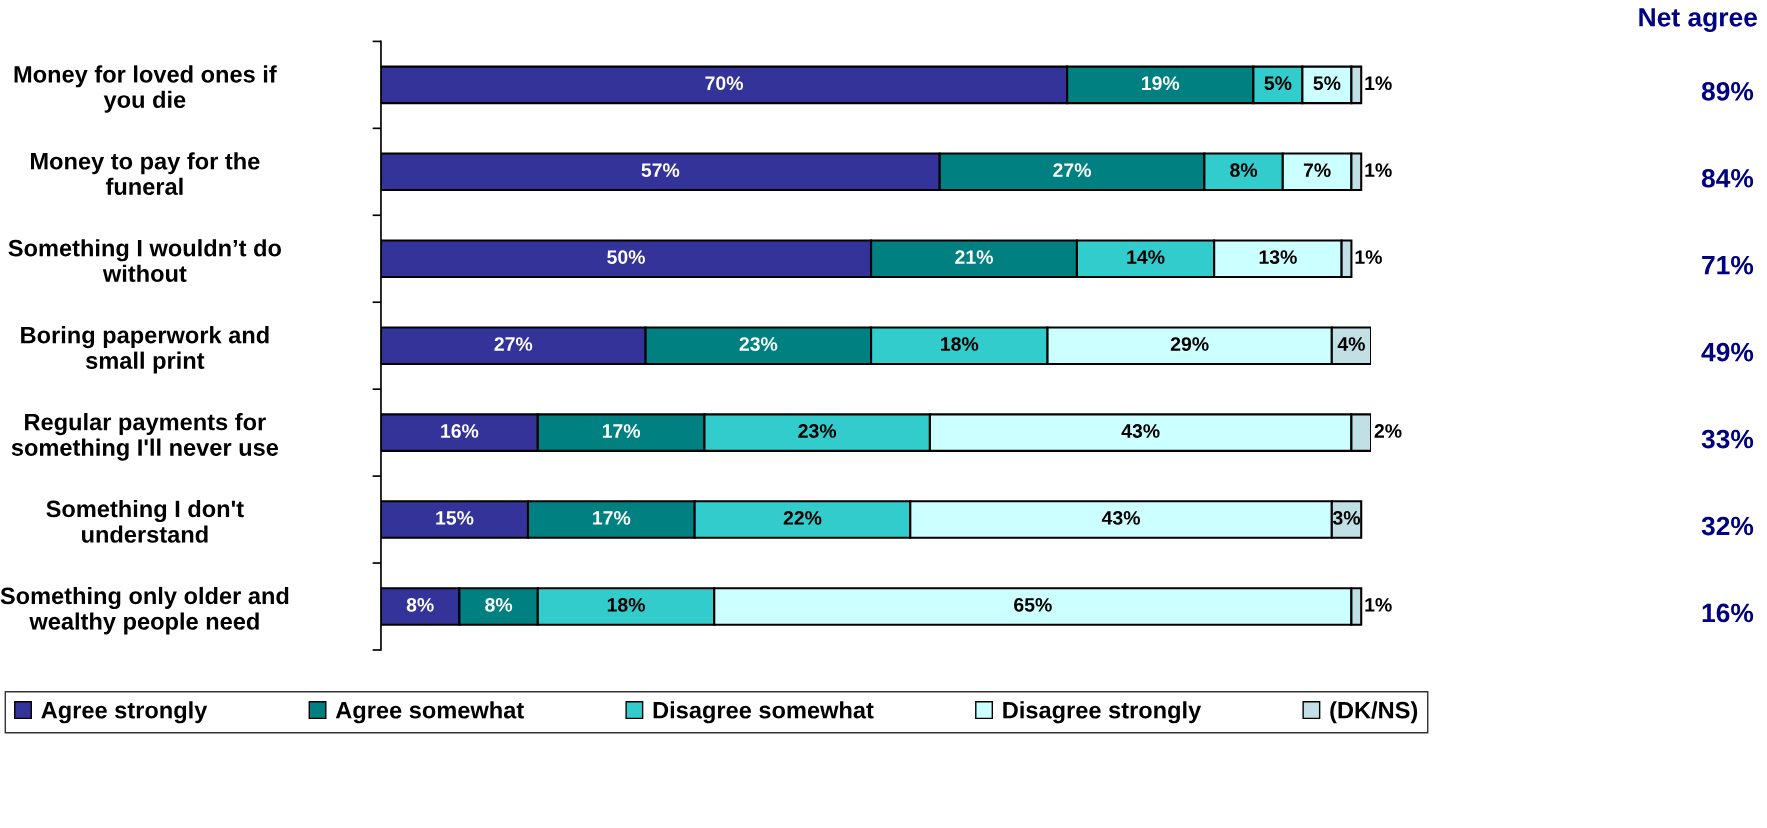 Image resolution: width=1767 pixels, height=828 pixels. I want to click on y-tick-label: Money to pay for the funeral, so click(145, 174).